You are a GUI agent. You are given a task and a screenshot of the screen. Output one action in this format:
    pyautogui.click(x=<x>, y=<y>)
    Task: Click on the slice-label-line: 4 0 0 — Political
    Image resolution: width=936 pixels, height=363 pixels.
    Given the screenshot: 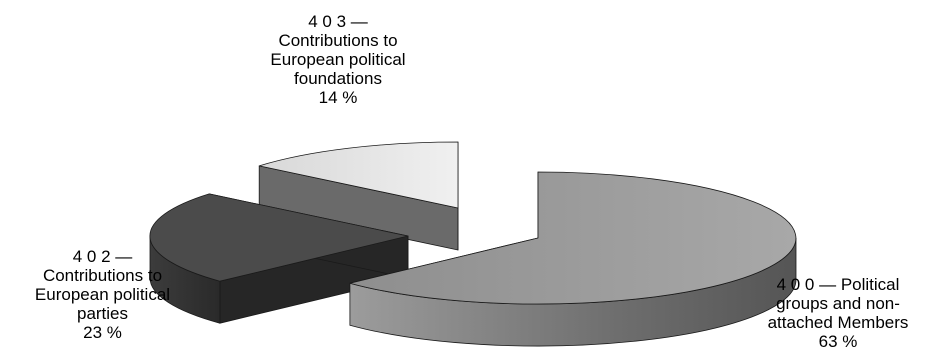 What is the action you would take?
    pyautogui.click(x=838, y=284)
    